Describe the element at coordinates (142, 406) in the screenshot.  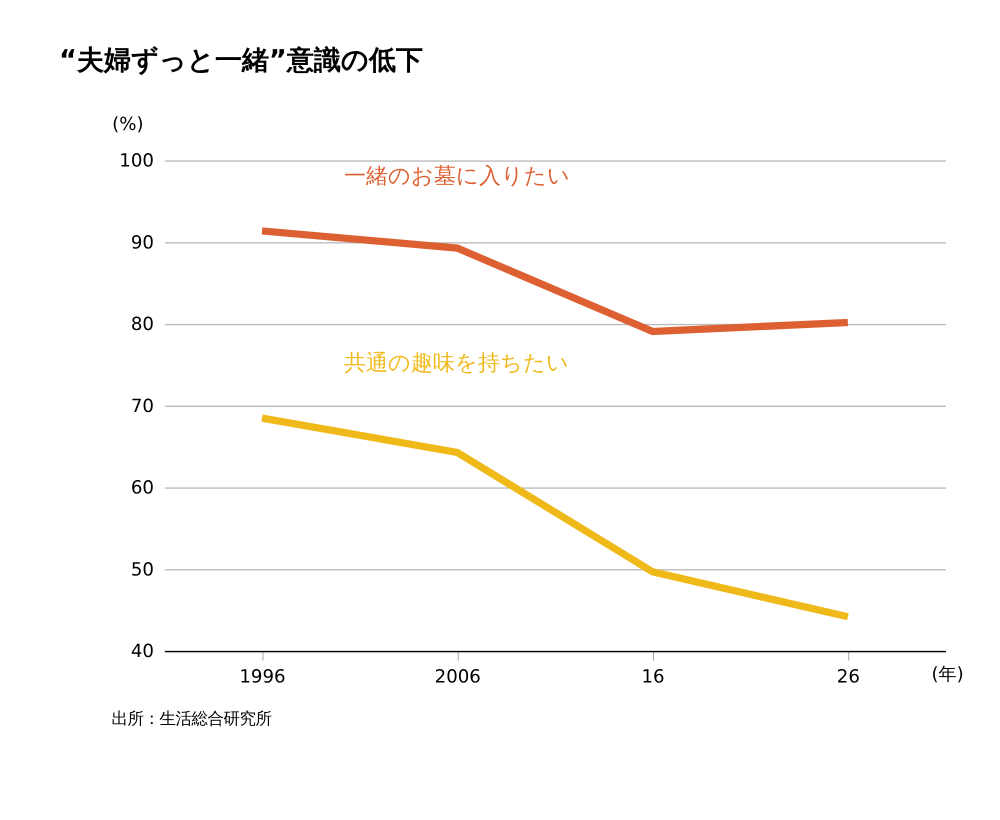
I see `y-tick-label: 70` at that location.